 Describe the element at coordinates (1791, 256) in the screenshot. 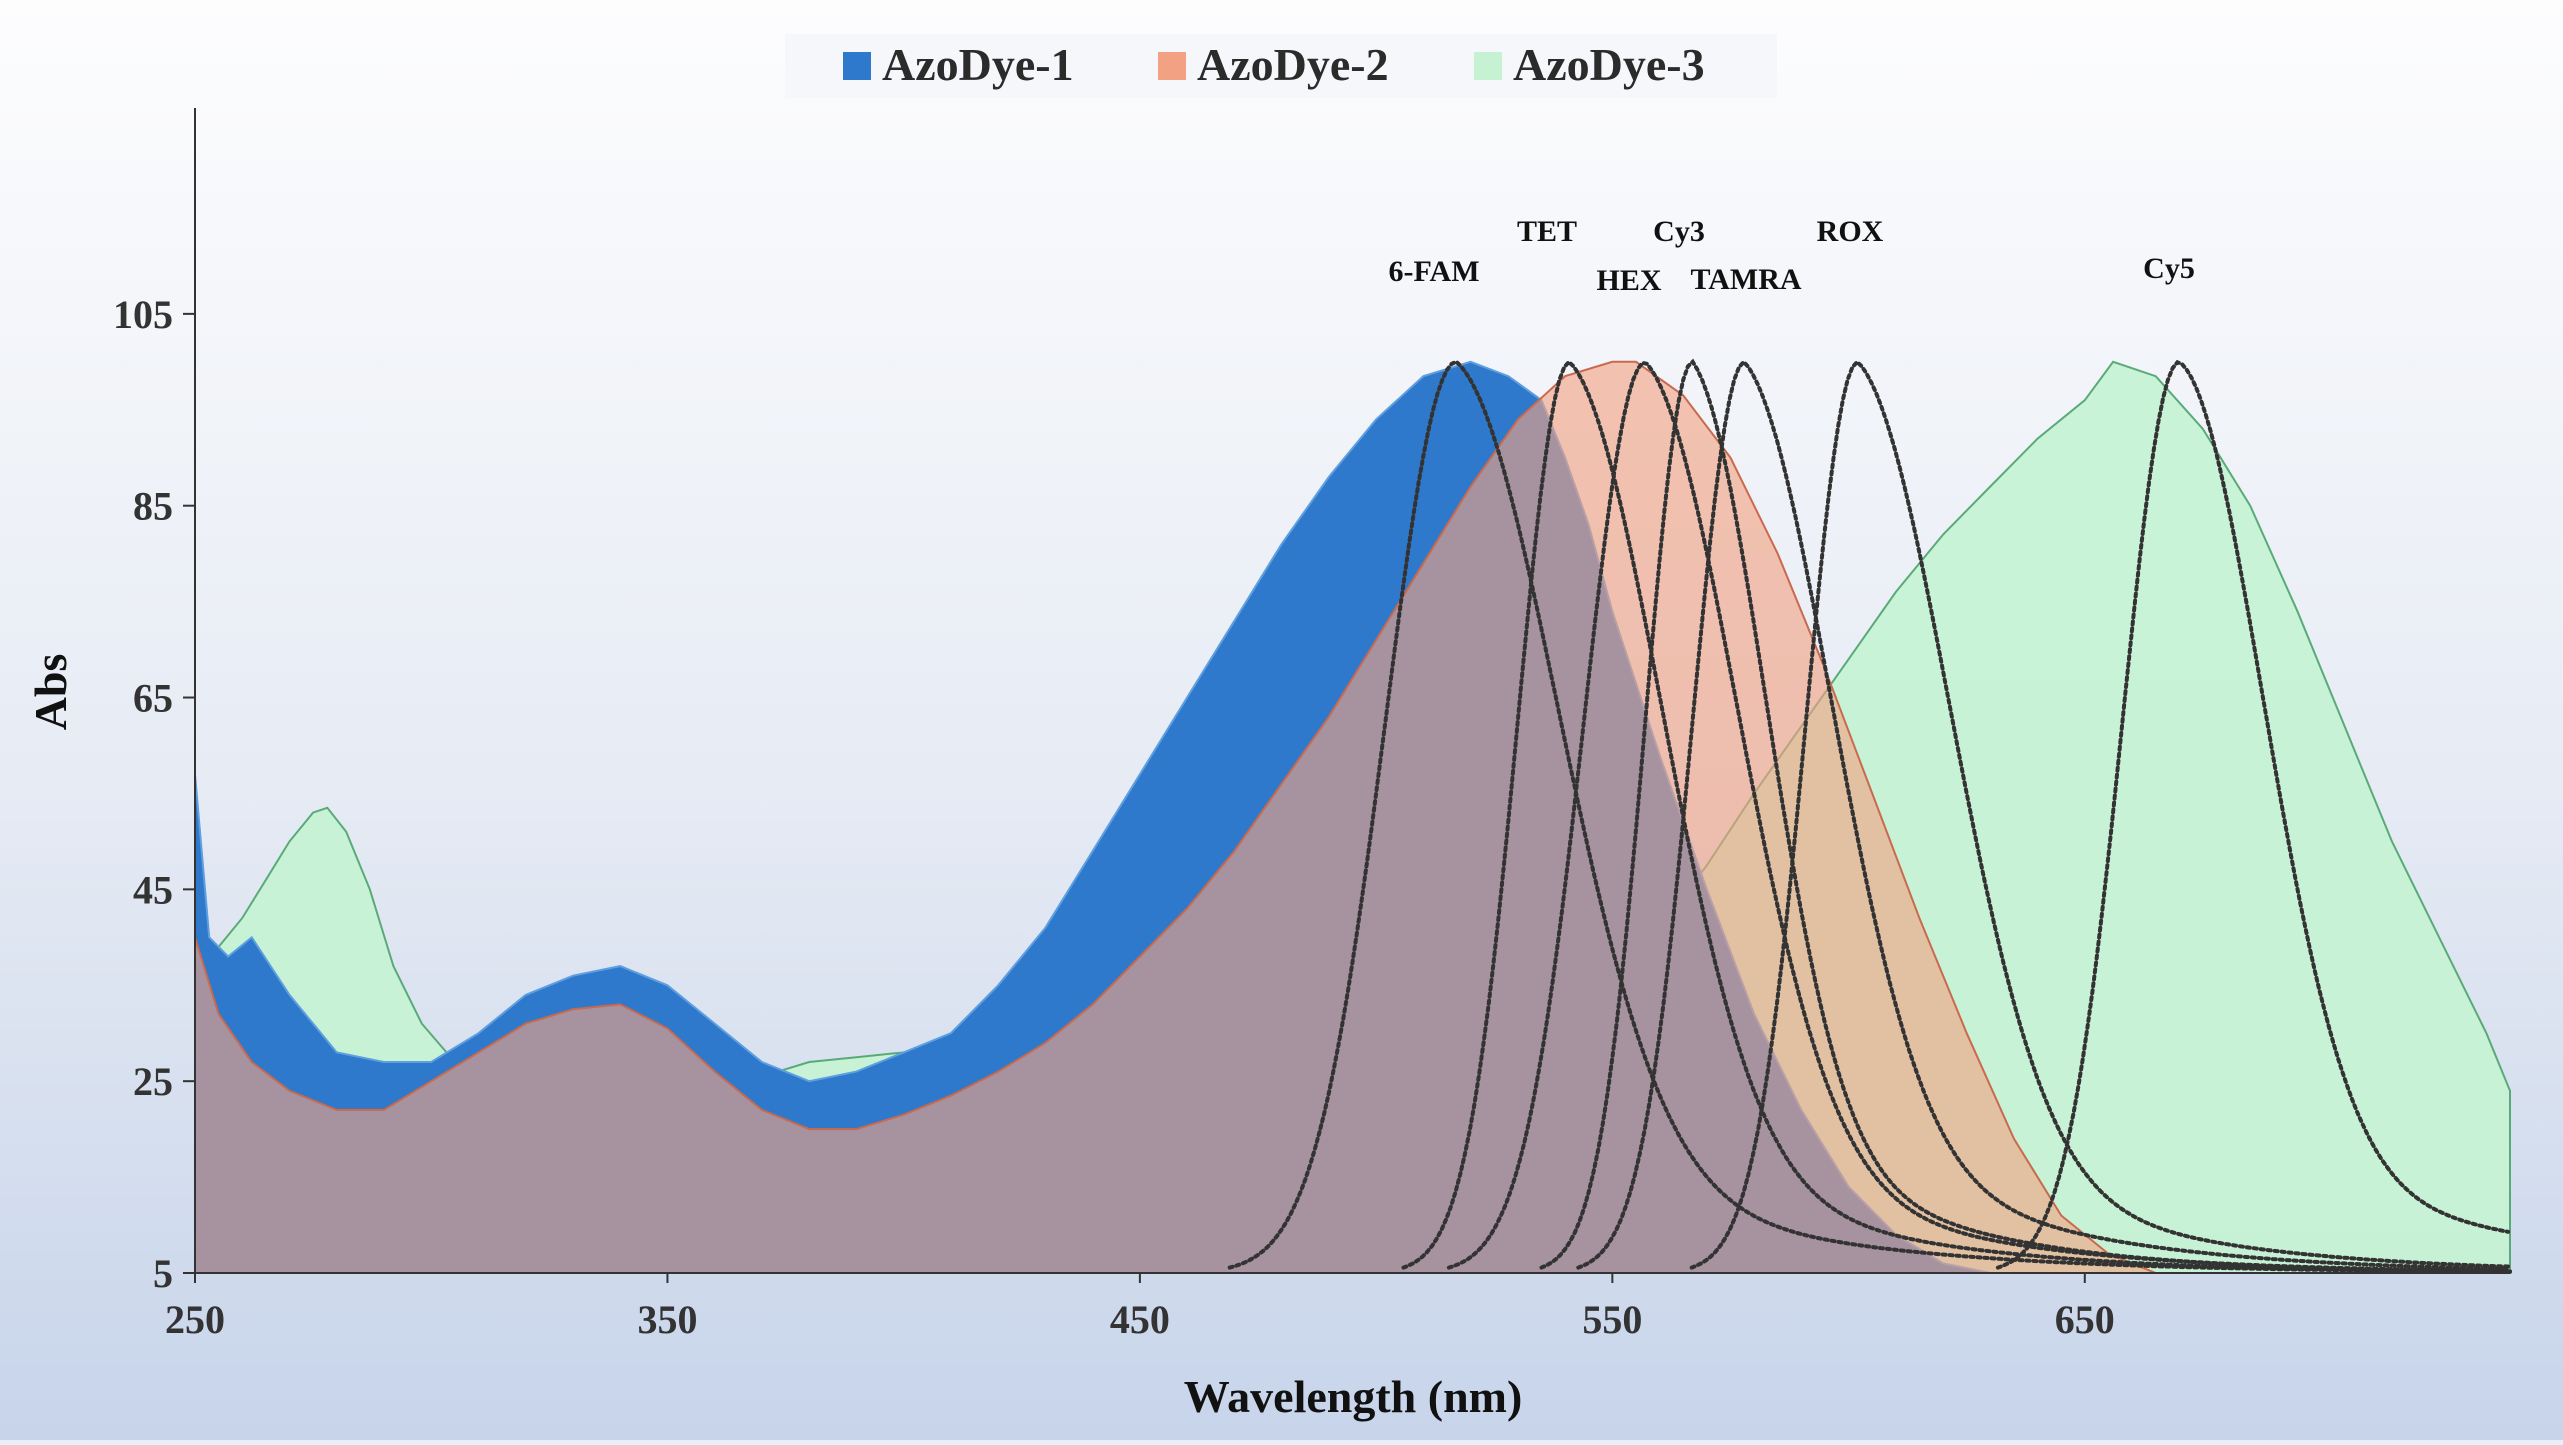

I see `reference-dye-labels: 6-FAM TET HEX Cy3 TAMRA ROX Cy5` at that location.